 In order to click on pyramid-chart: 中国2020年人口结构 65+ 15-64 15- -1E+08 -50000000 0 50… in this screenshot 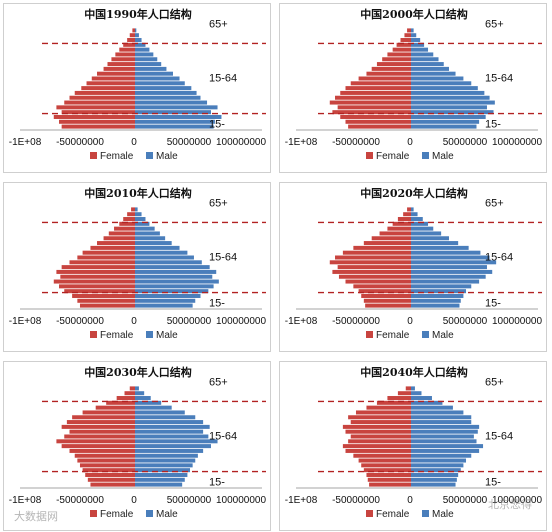, I will do `click(414, 263)`.